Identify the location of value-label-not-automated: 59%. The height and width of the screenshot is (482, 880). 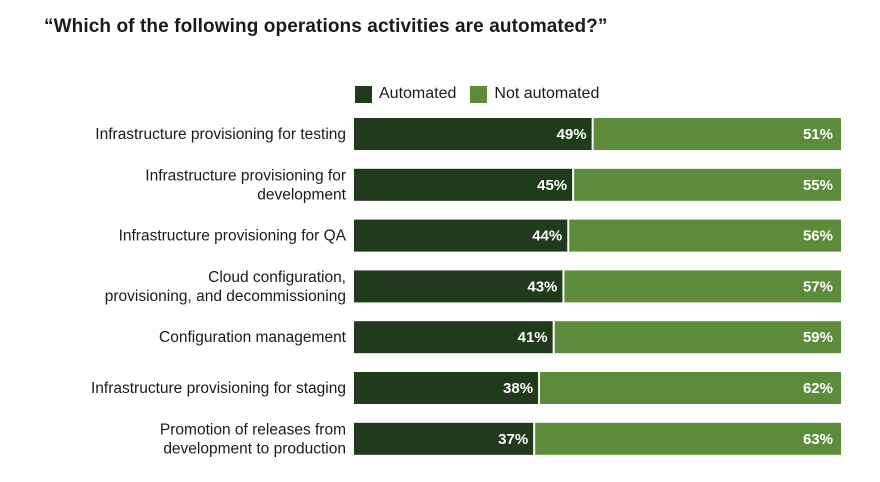
(818, 337).